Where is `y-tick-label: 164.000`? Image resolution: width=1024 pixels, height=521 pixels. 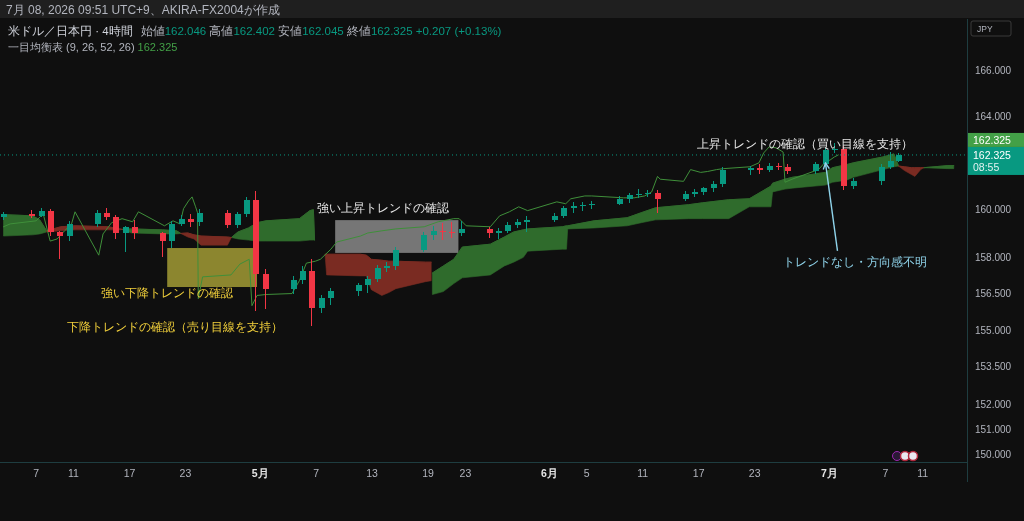
y-tick-label: 164.000 is located at coordinates (993, 116).